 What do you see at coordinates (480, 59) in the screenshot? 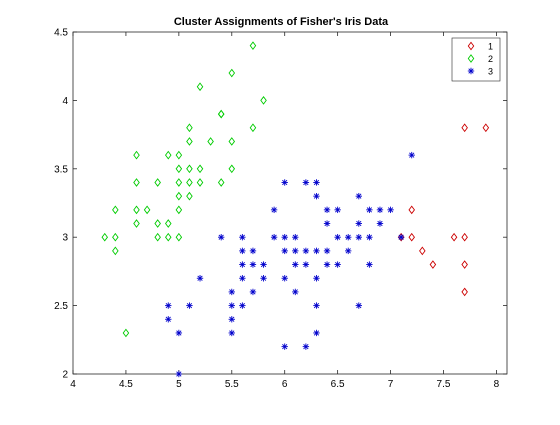
I see `legend-items: 1 2 3` at bounding box center [480, 59].